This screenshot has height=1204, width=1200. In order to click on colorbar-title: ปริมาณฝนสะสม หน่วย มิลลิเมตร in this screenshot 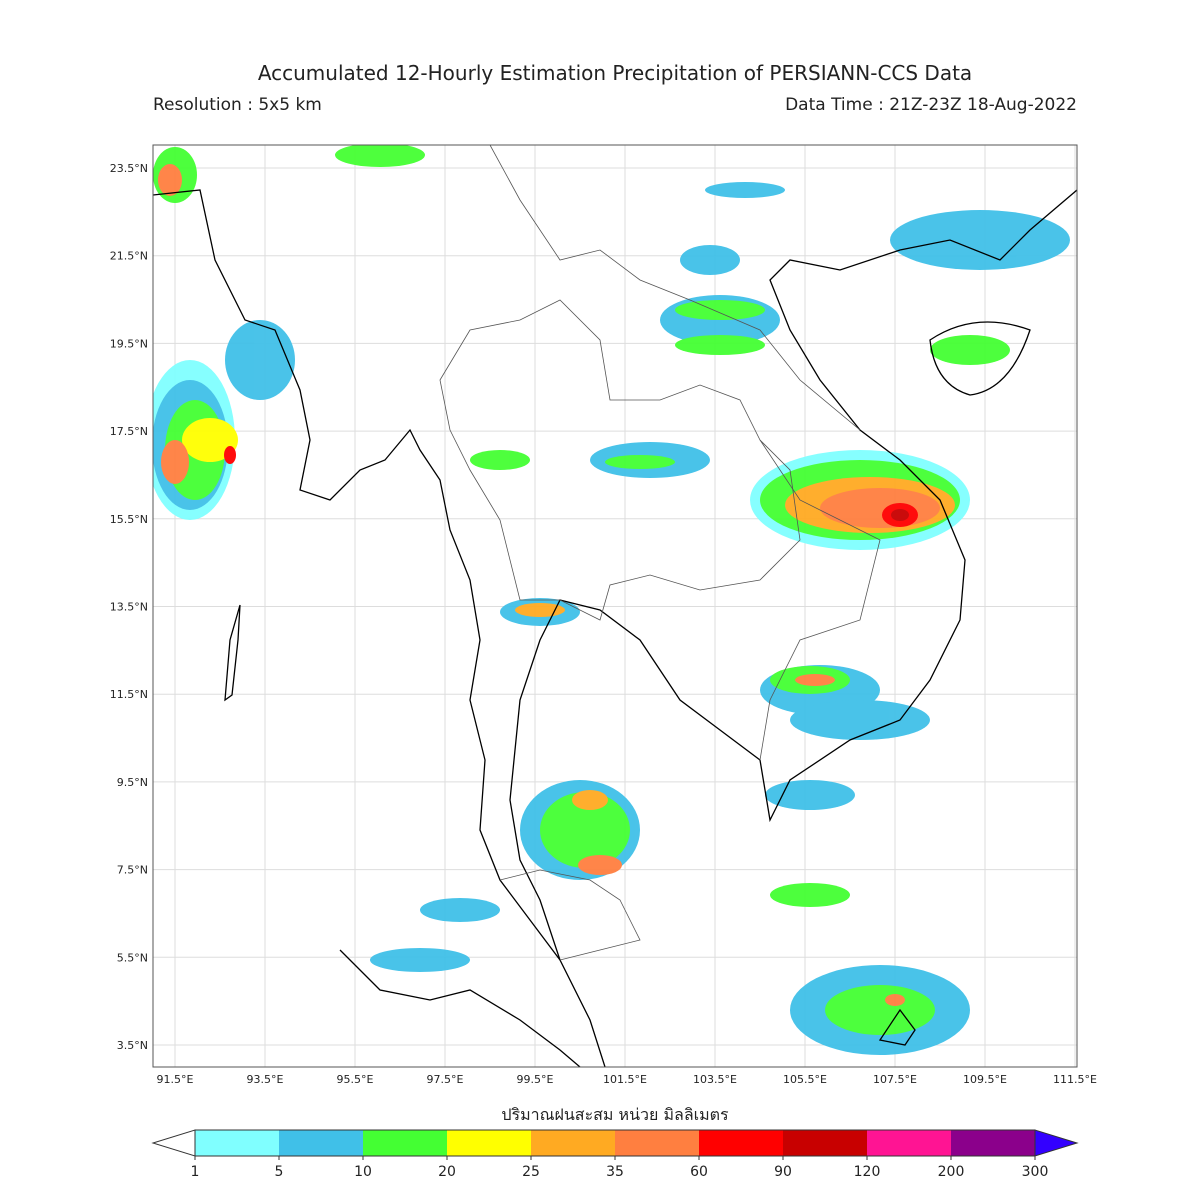, I will do `click(615, 1114)`.